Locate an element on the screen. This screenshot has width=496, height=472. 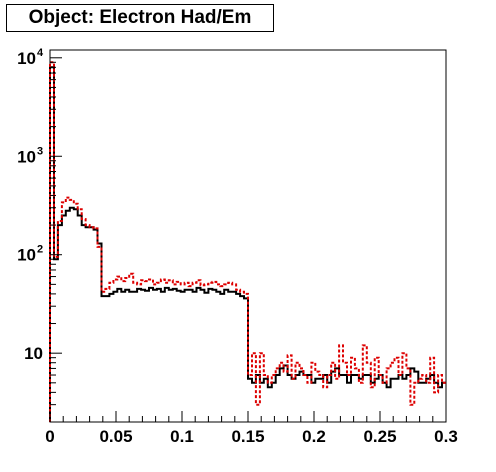
x-tick-label: 0.15 is located at coordinates (247, 436).